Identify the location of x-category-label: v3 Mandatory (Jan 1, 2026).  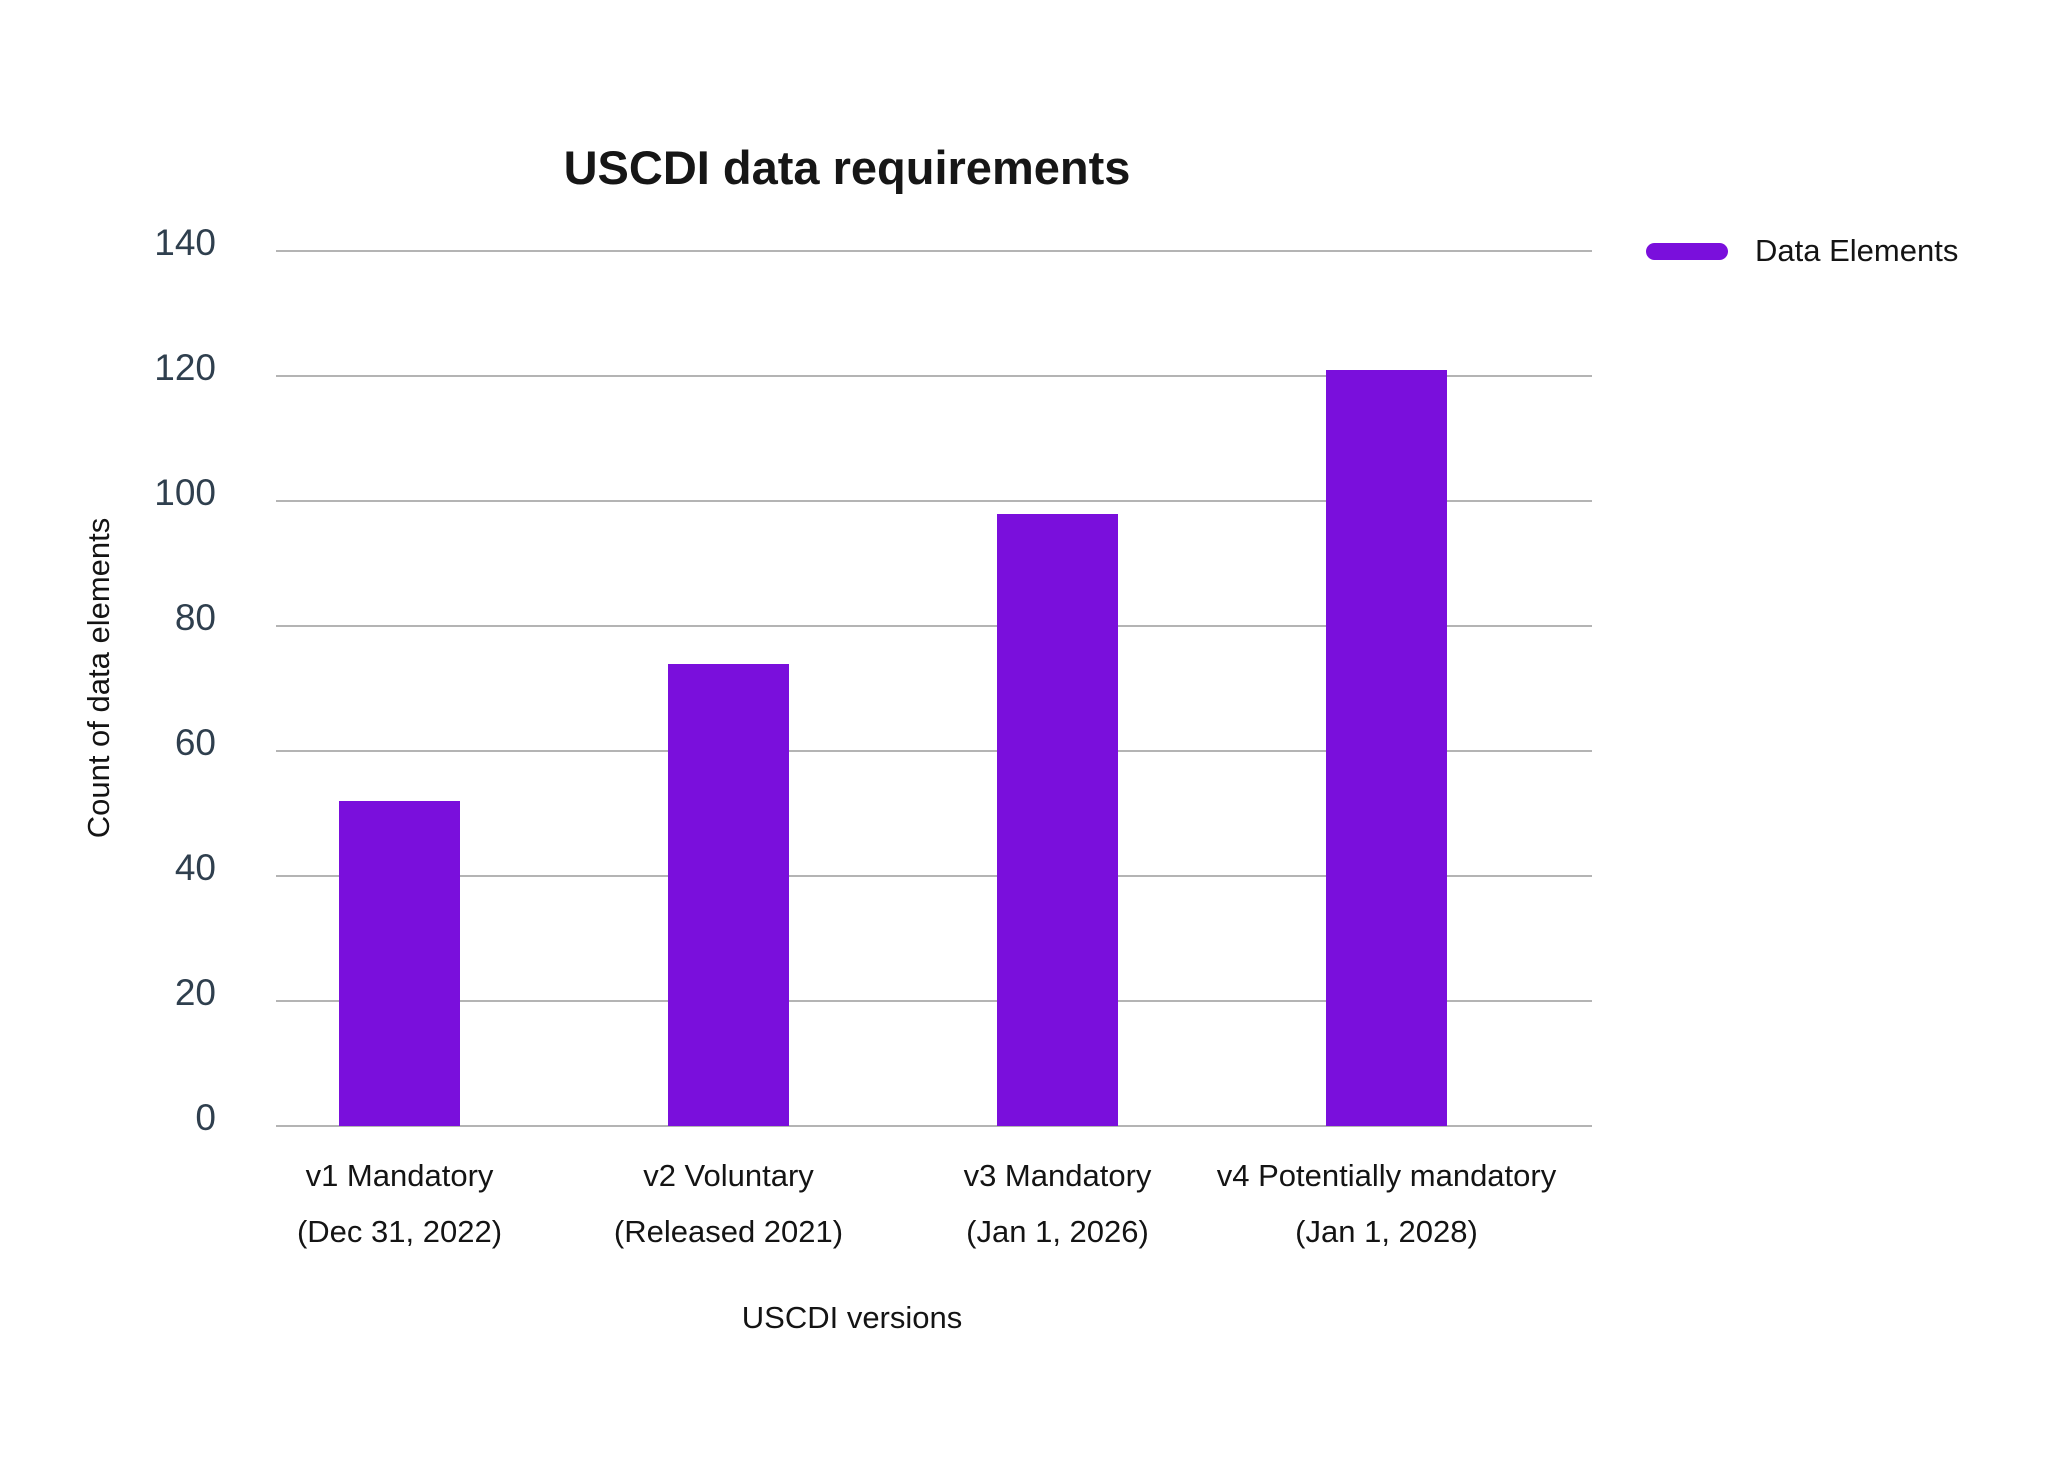
(1058, 1204).